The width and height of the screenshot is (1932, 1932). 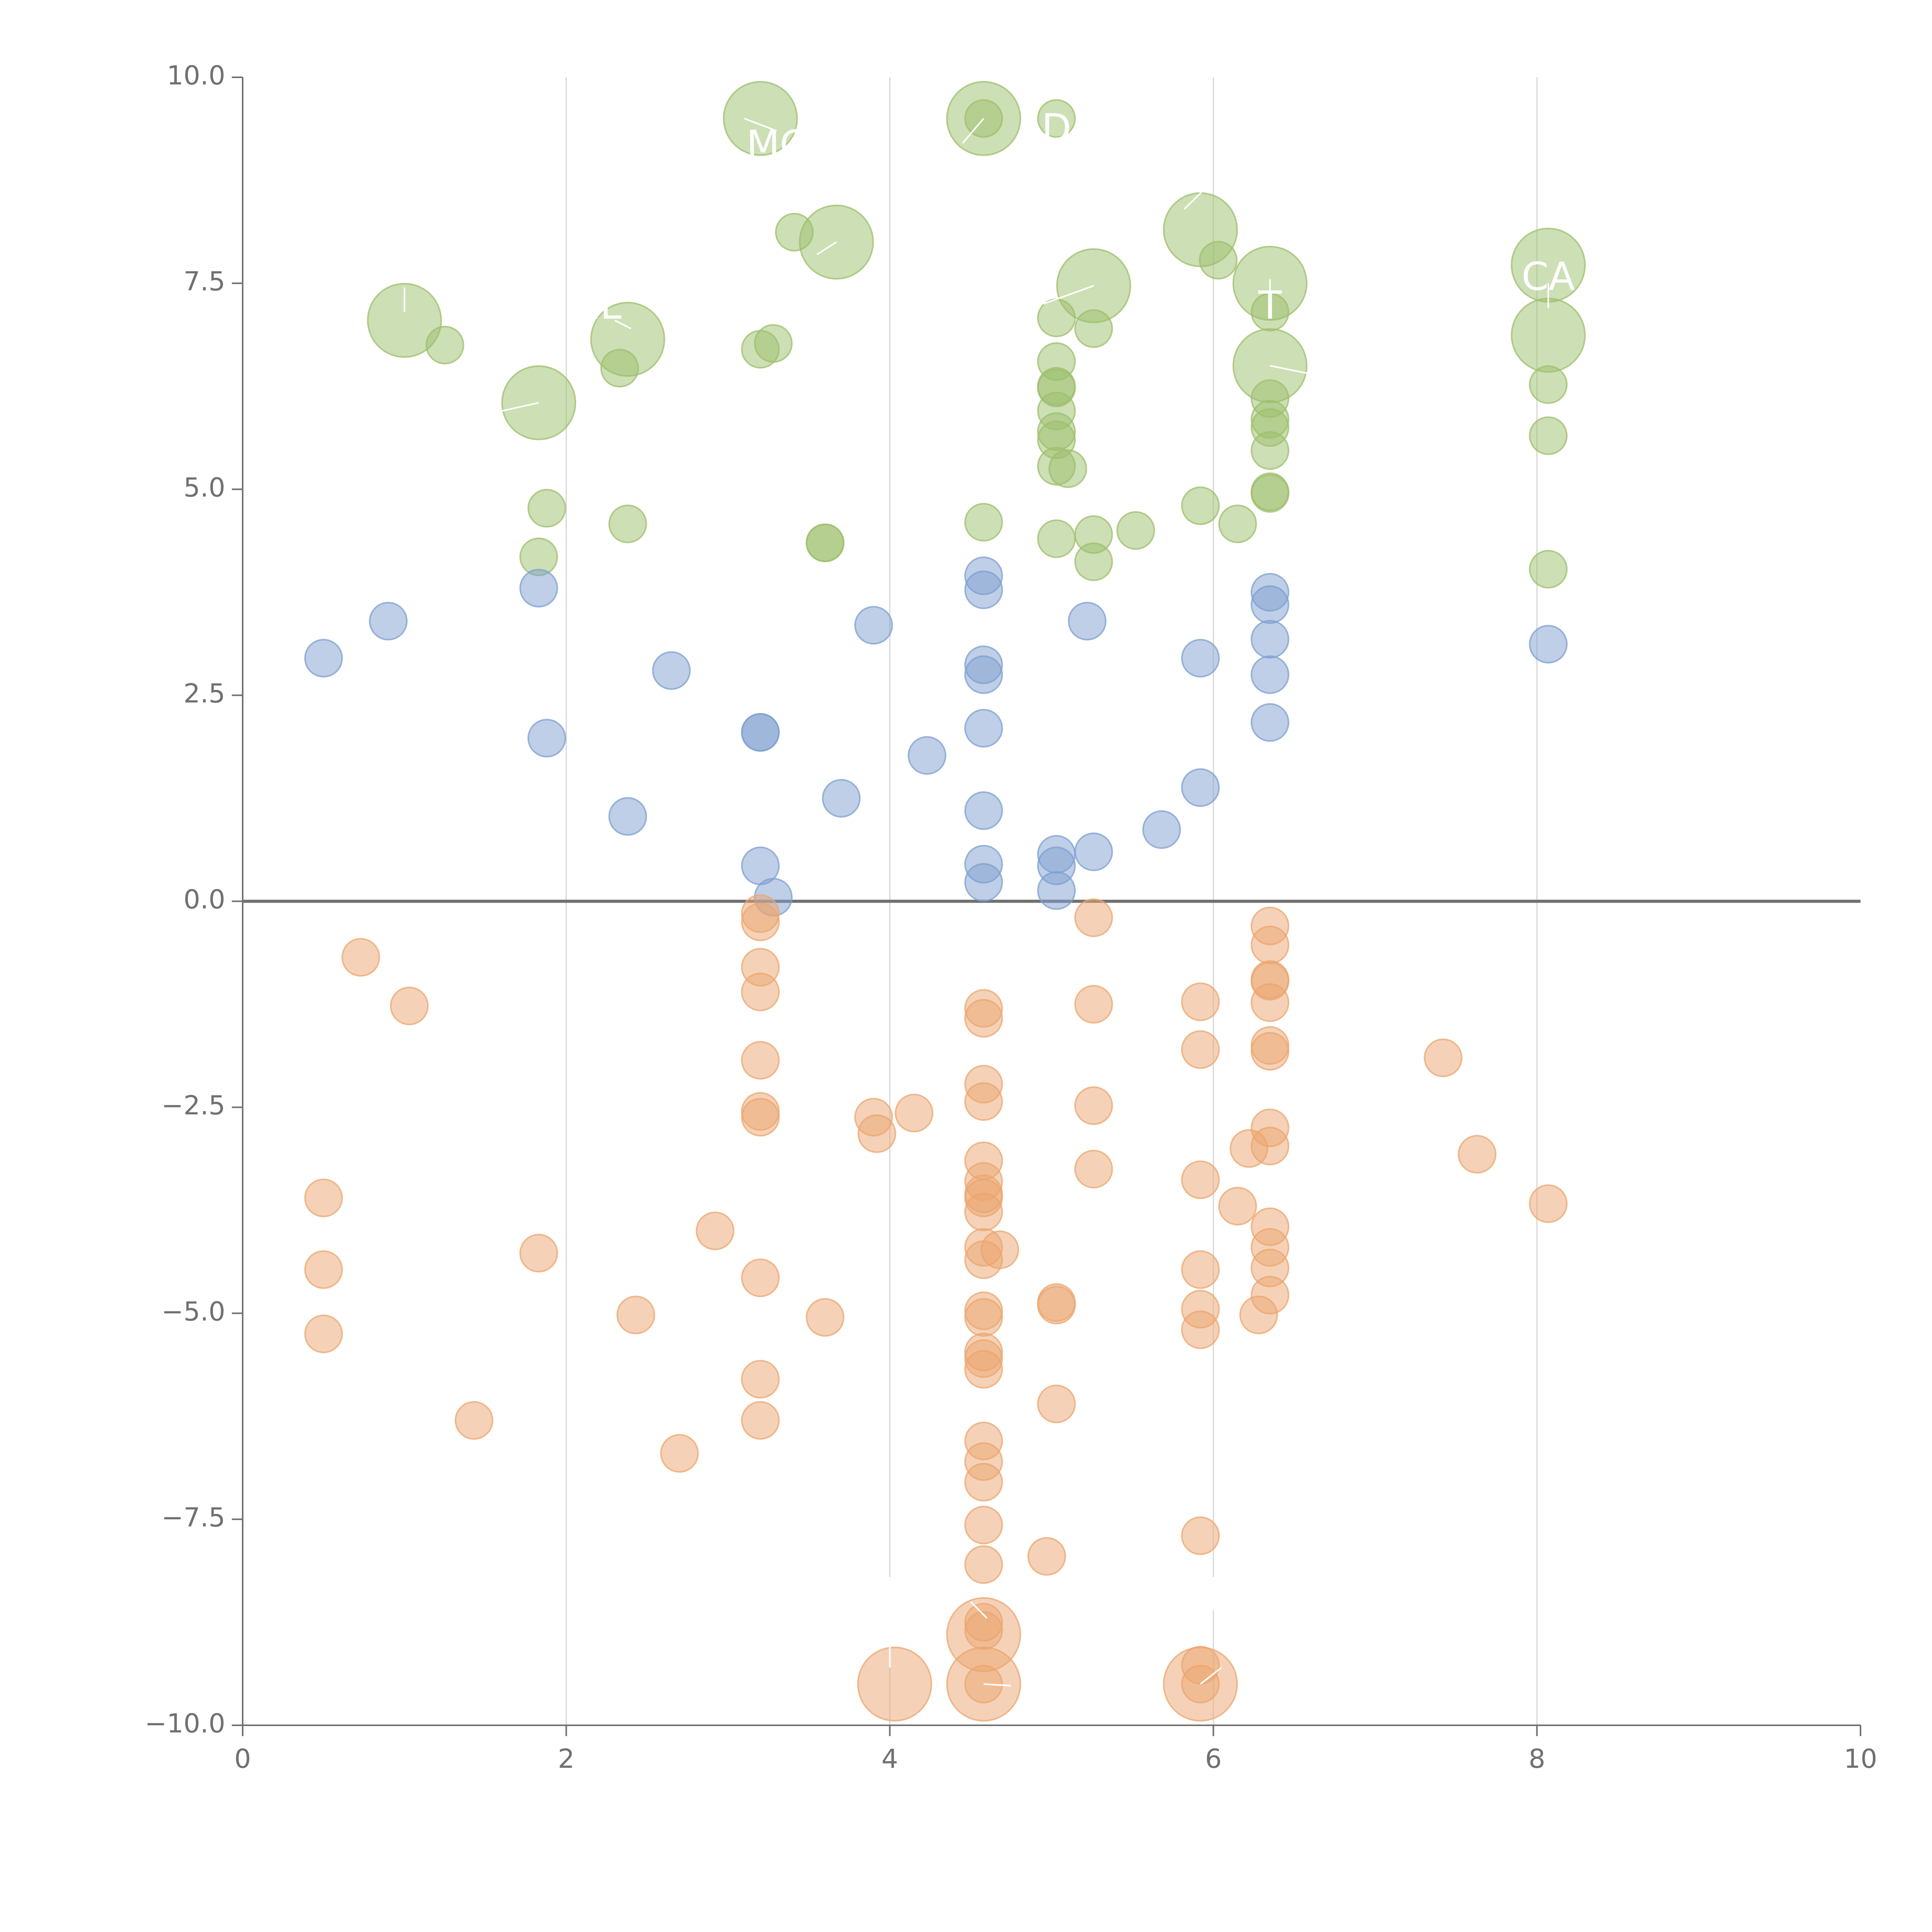 What do you see at coordinates (1537, 1759) in the screenshot?
I see `x-tick-label: 8` at bounding box center [1537, 1759].